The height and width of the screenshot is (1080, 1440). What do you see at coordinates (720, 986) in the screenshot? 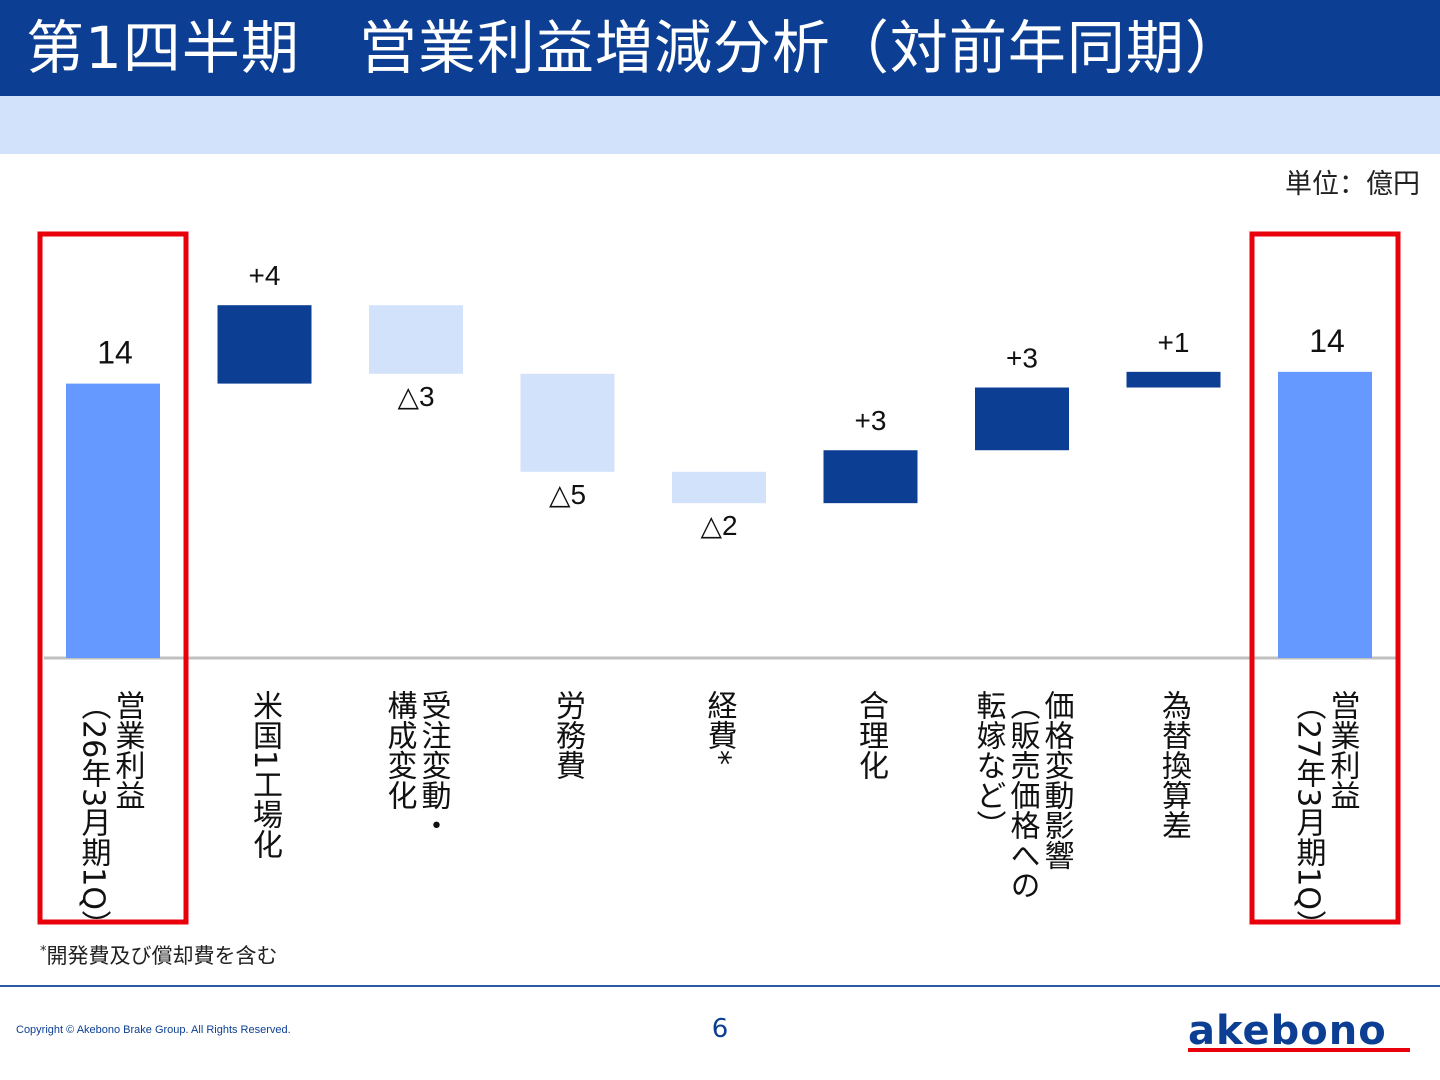
I see `footer-divider` at bounding box center [720, 986].